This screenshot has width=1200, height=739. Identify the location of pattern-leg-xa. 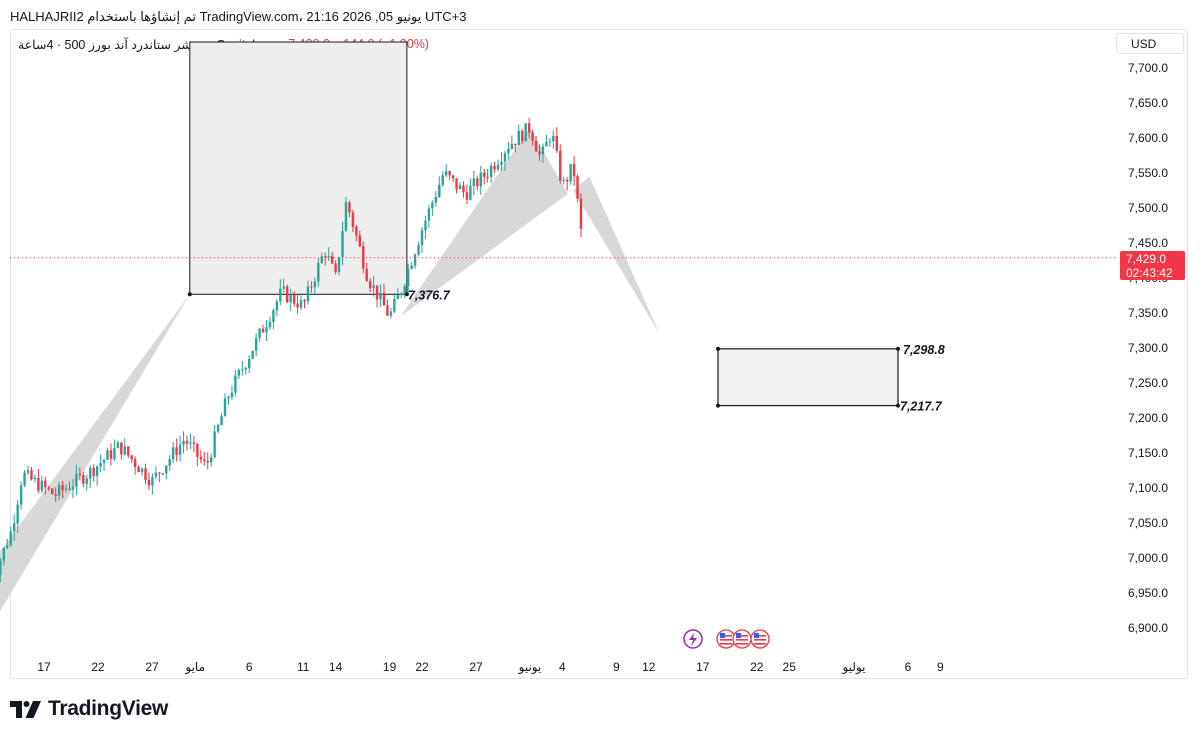
(95, 453).